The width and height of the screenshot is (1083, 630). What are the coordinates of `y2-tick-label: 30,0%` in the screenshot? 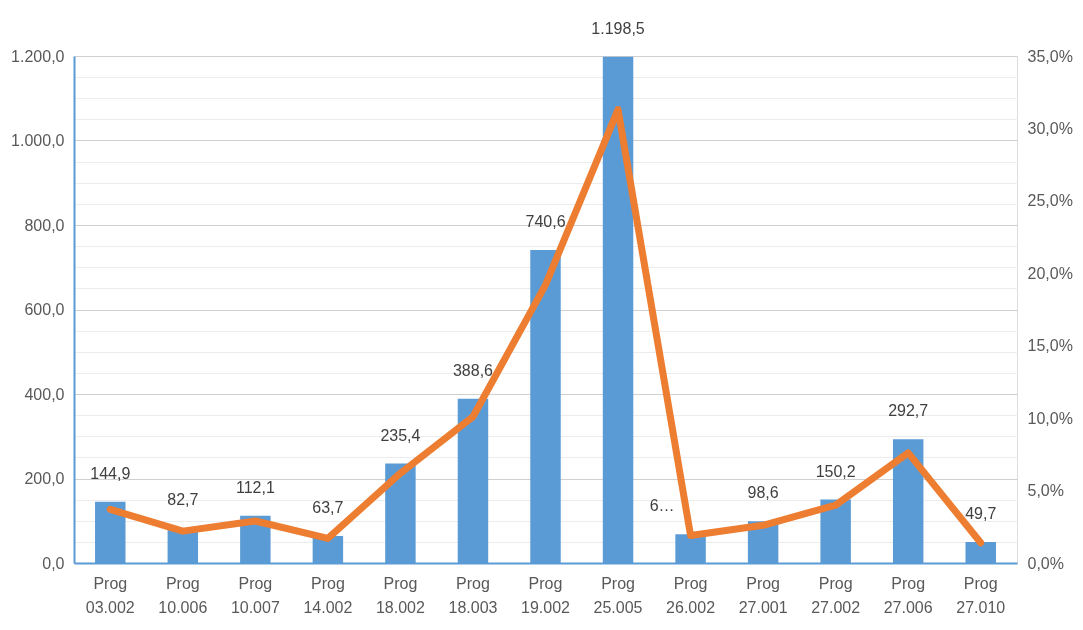 It's located at (1050, 128).